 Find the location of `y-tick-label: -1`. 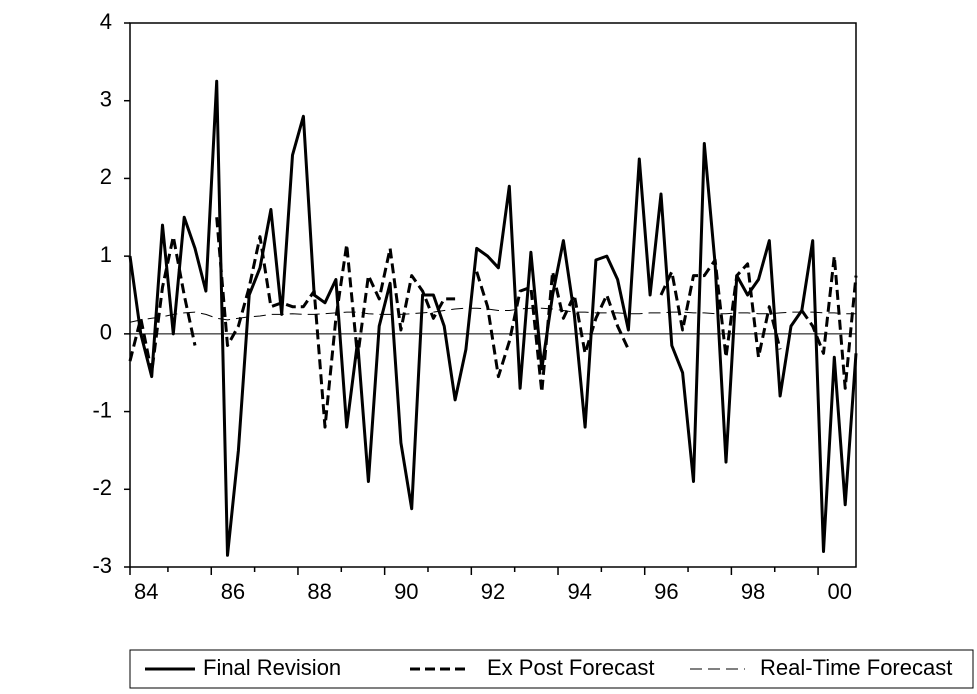

y-tick-label: -1 is located at coordinates (102, 409).